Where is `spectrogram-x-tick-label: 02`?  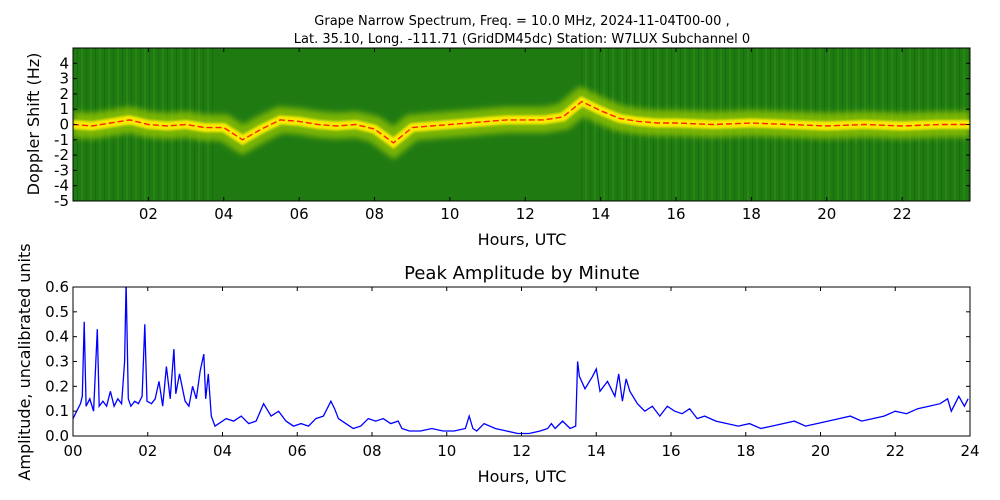 spectrogram-x-tick-label: 02 is located at coordinates (148, 214).